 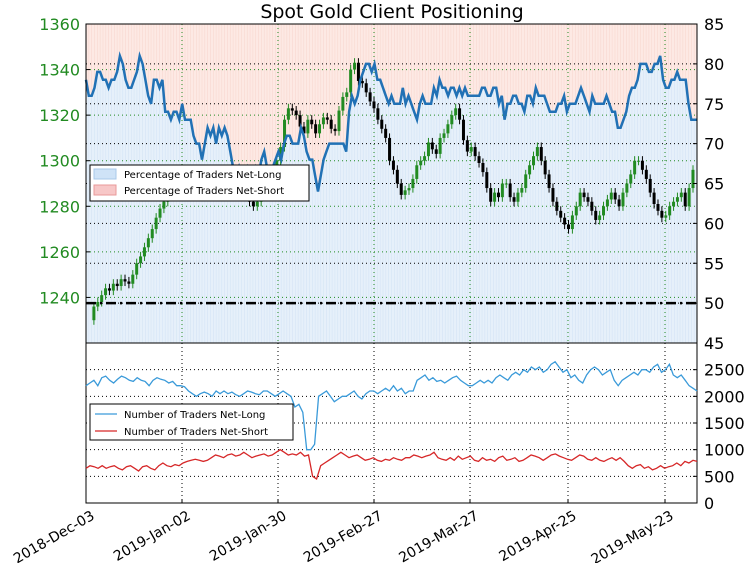 I want to click on right-tick-label: 85, so click(x=714, y=24).